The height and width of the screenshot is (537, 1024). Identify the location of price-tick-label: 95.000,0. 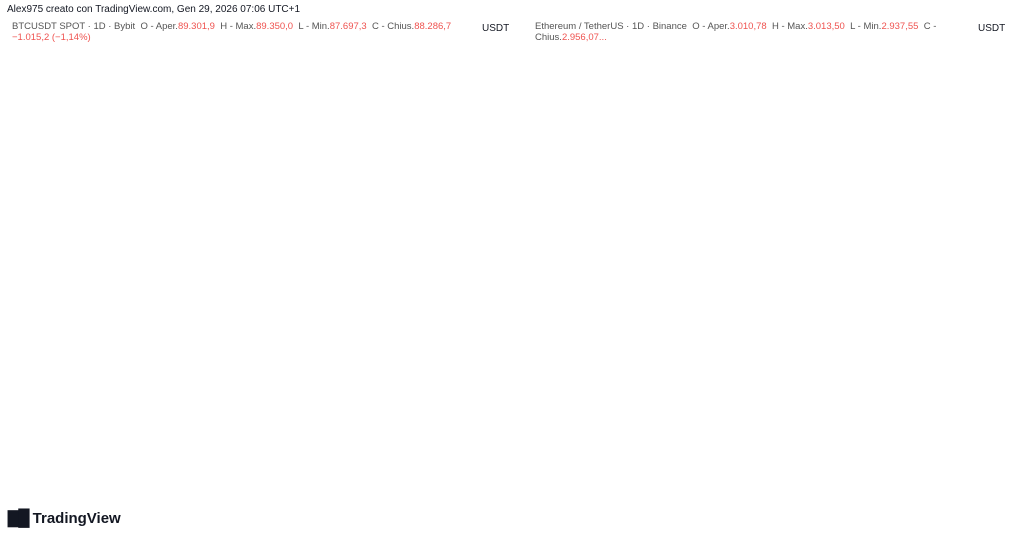
(499, 184).